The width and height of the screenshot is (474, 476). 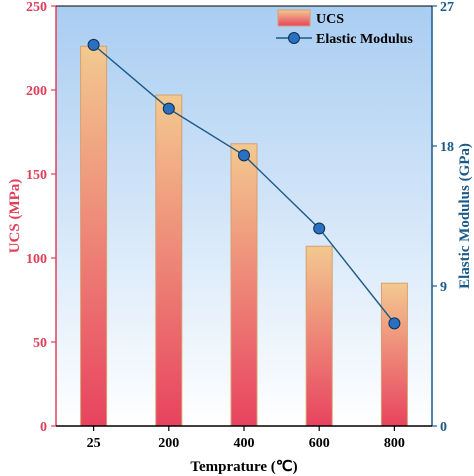 I want to click on y-left-tick-label: 0, so click(x=43, y=427).